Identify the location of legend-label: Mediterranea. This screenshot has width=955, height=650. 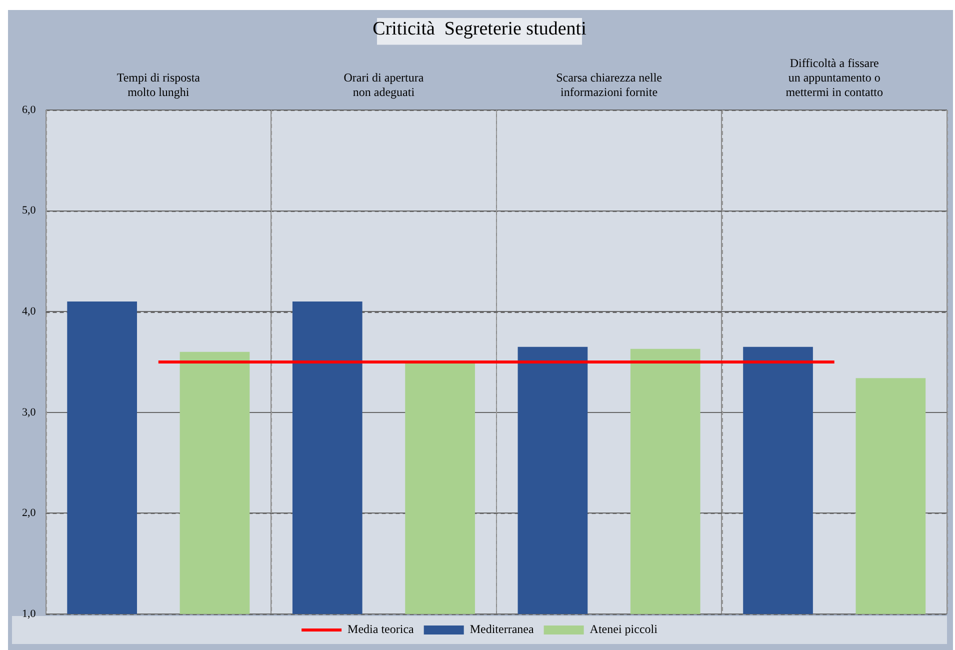
(502, 629).